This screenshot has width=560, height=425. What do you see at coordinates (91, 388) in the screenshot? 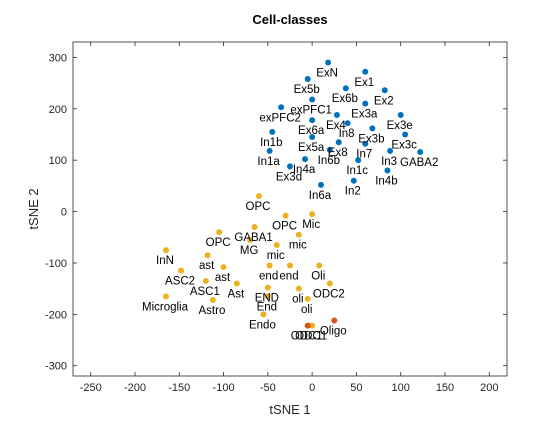
I see `x-tick-label: -250` at bounding box center [91, 388].